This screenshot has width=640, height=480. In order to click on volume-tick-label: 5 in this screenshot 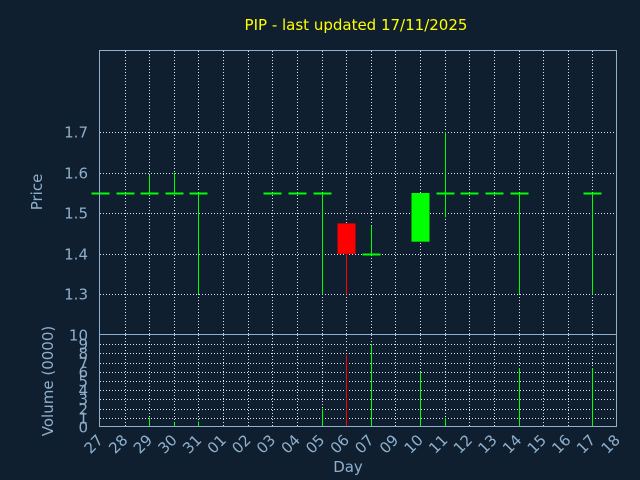, I will do `click(83, 382)`.